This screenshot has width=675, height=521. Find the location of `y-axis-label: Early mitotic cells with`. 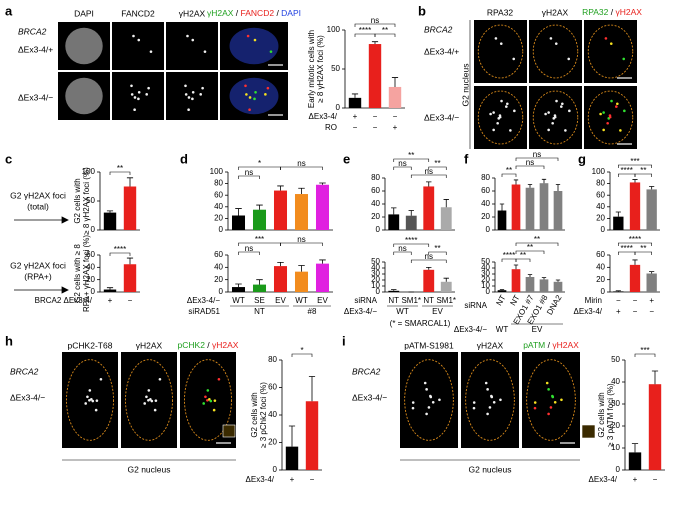

y-axis-label: Early mitotic cells with is located at coordinates (311, 69).